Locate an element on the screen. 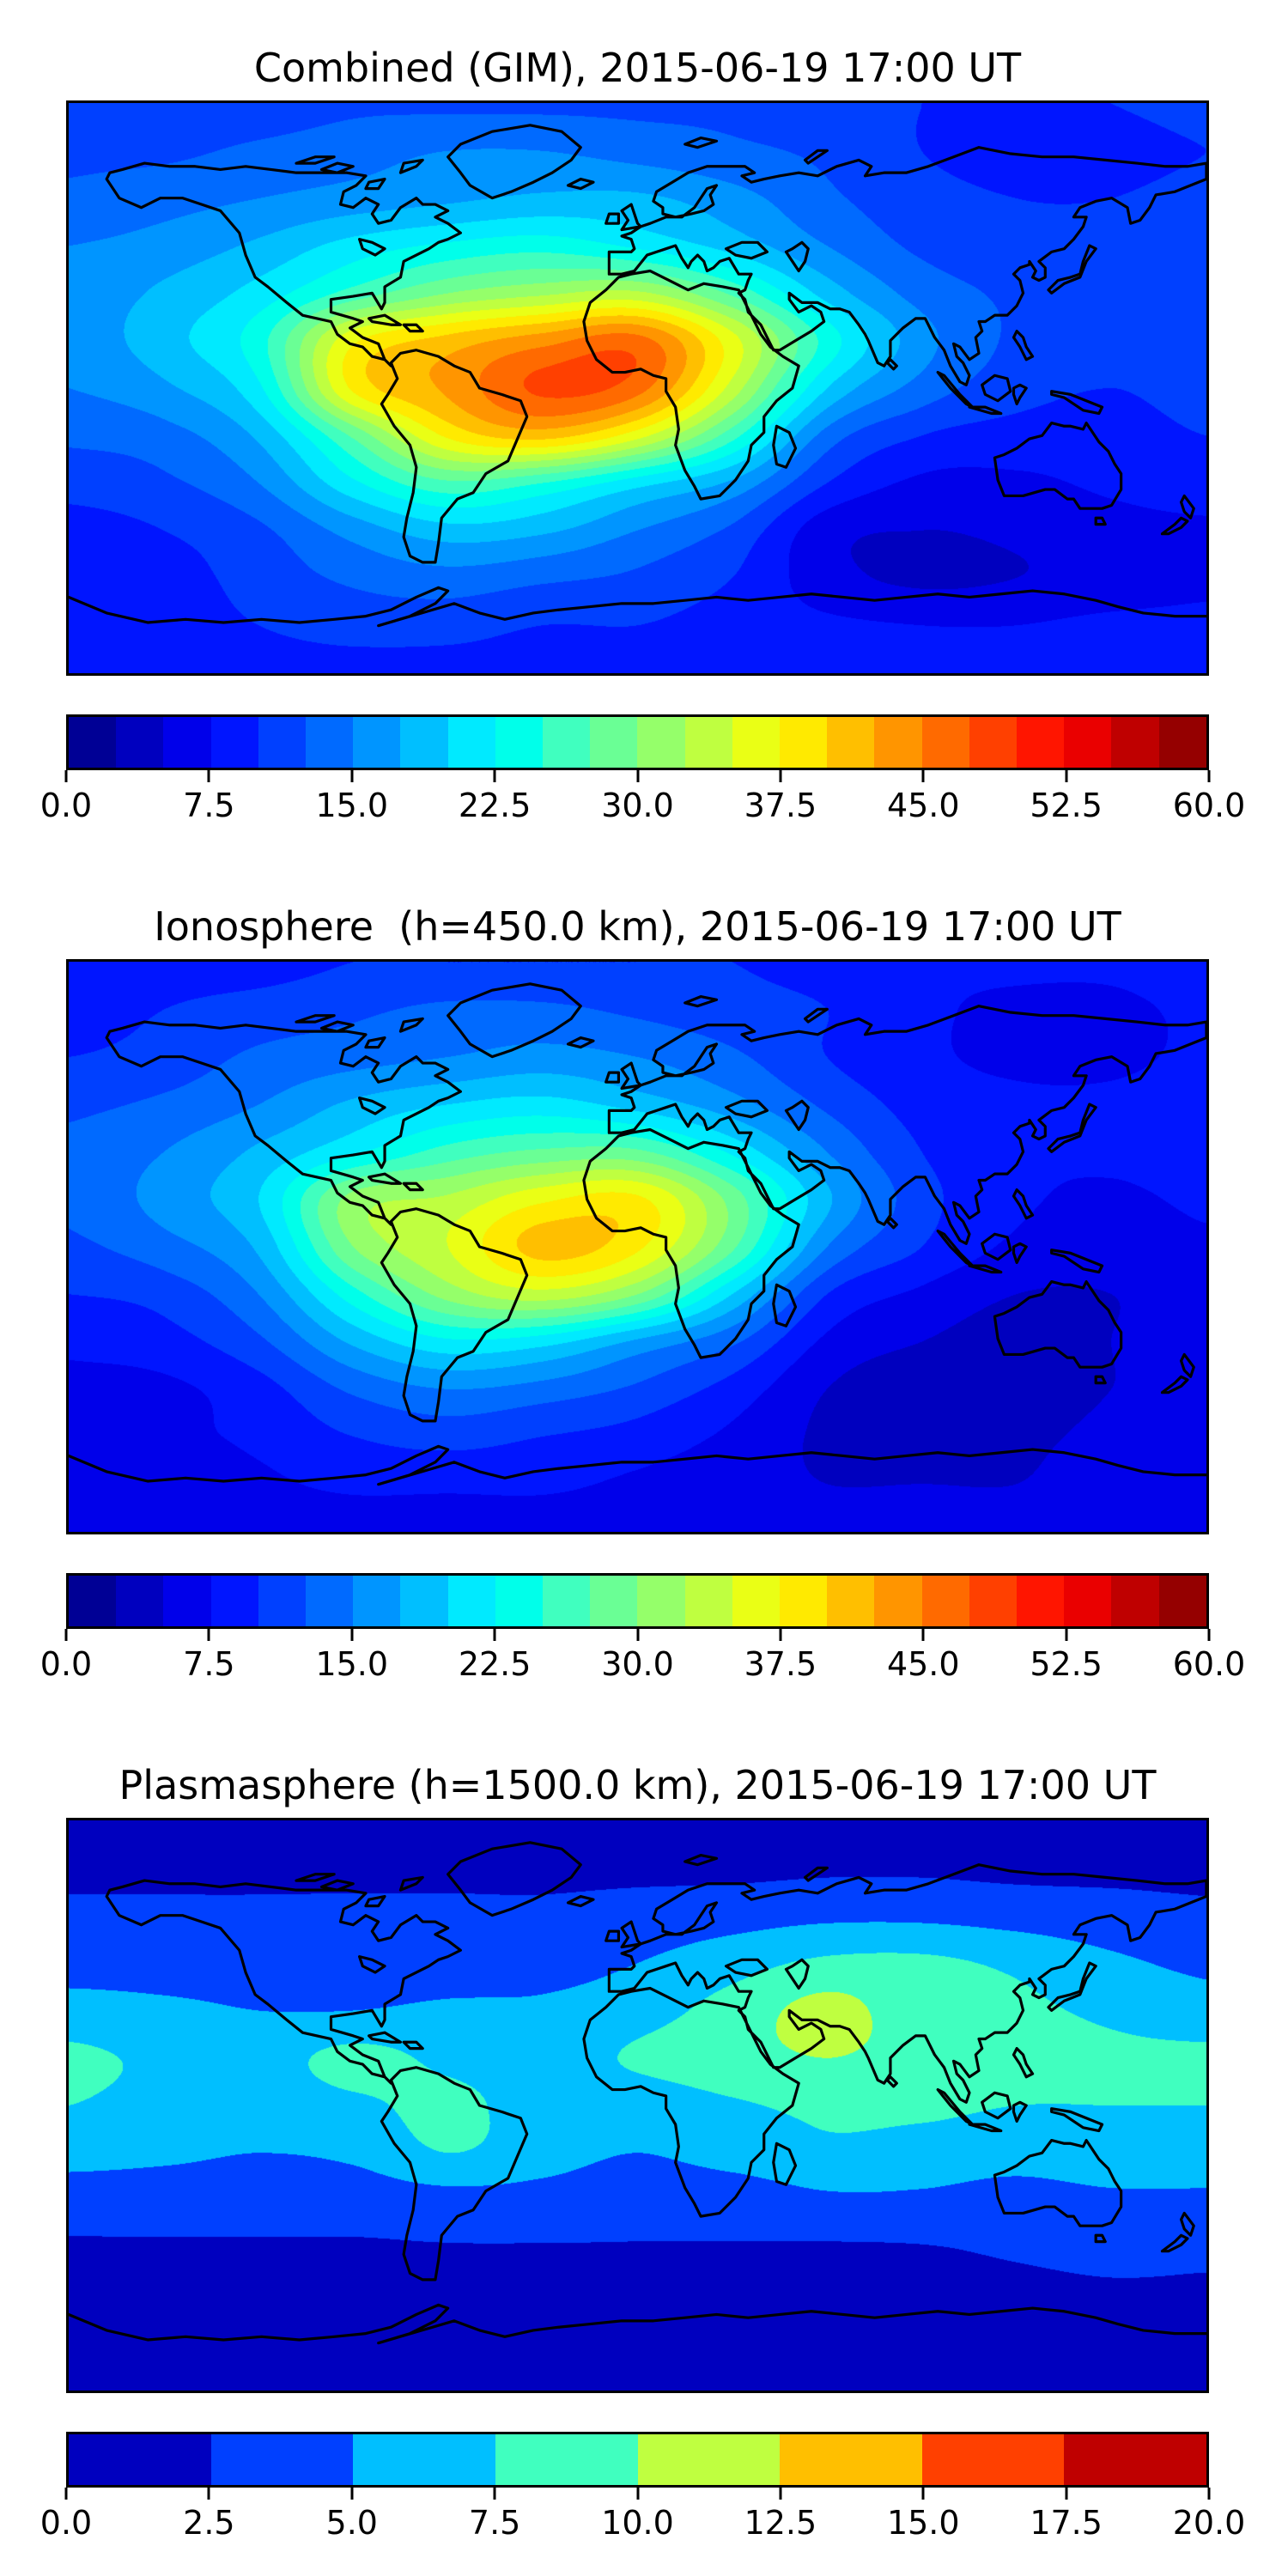  colorbar-tick-label: 2.5 is located at coordinates (209, 2523).